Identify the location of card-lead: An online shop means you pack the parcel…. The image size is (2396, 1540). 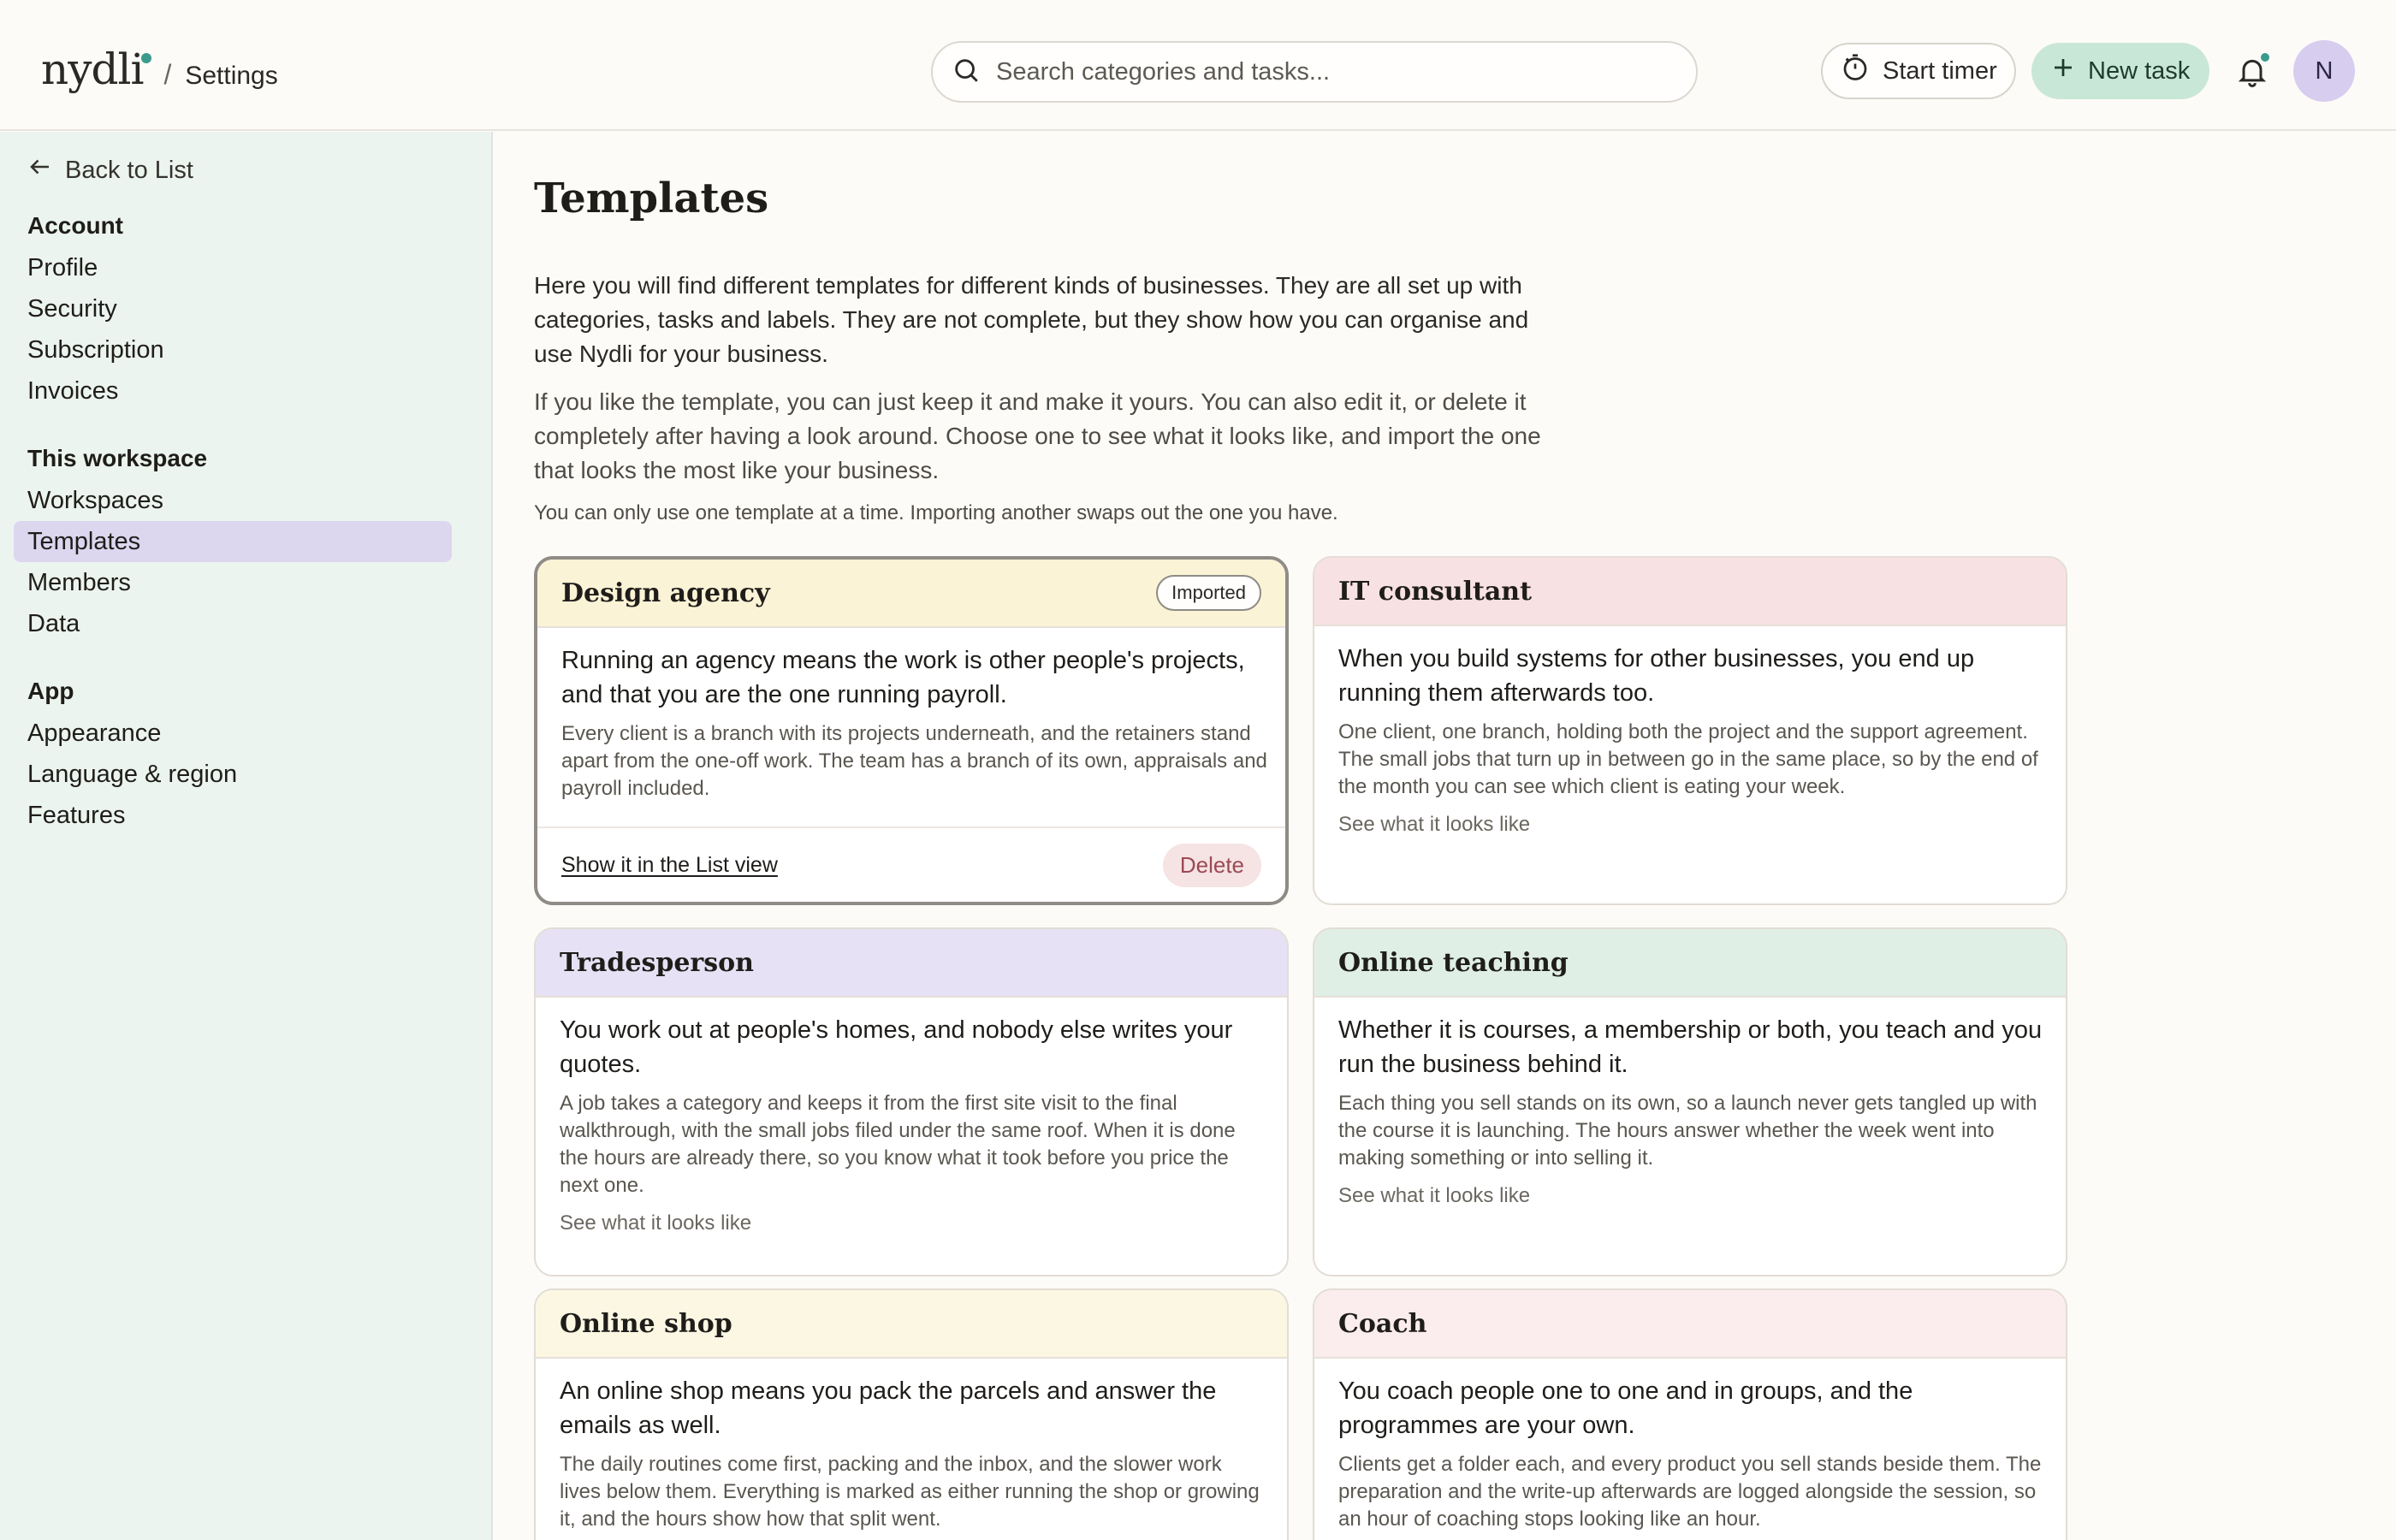
(889, 1408).